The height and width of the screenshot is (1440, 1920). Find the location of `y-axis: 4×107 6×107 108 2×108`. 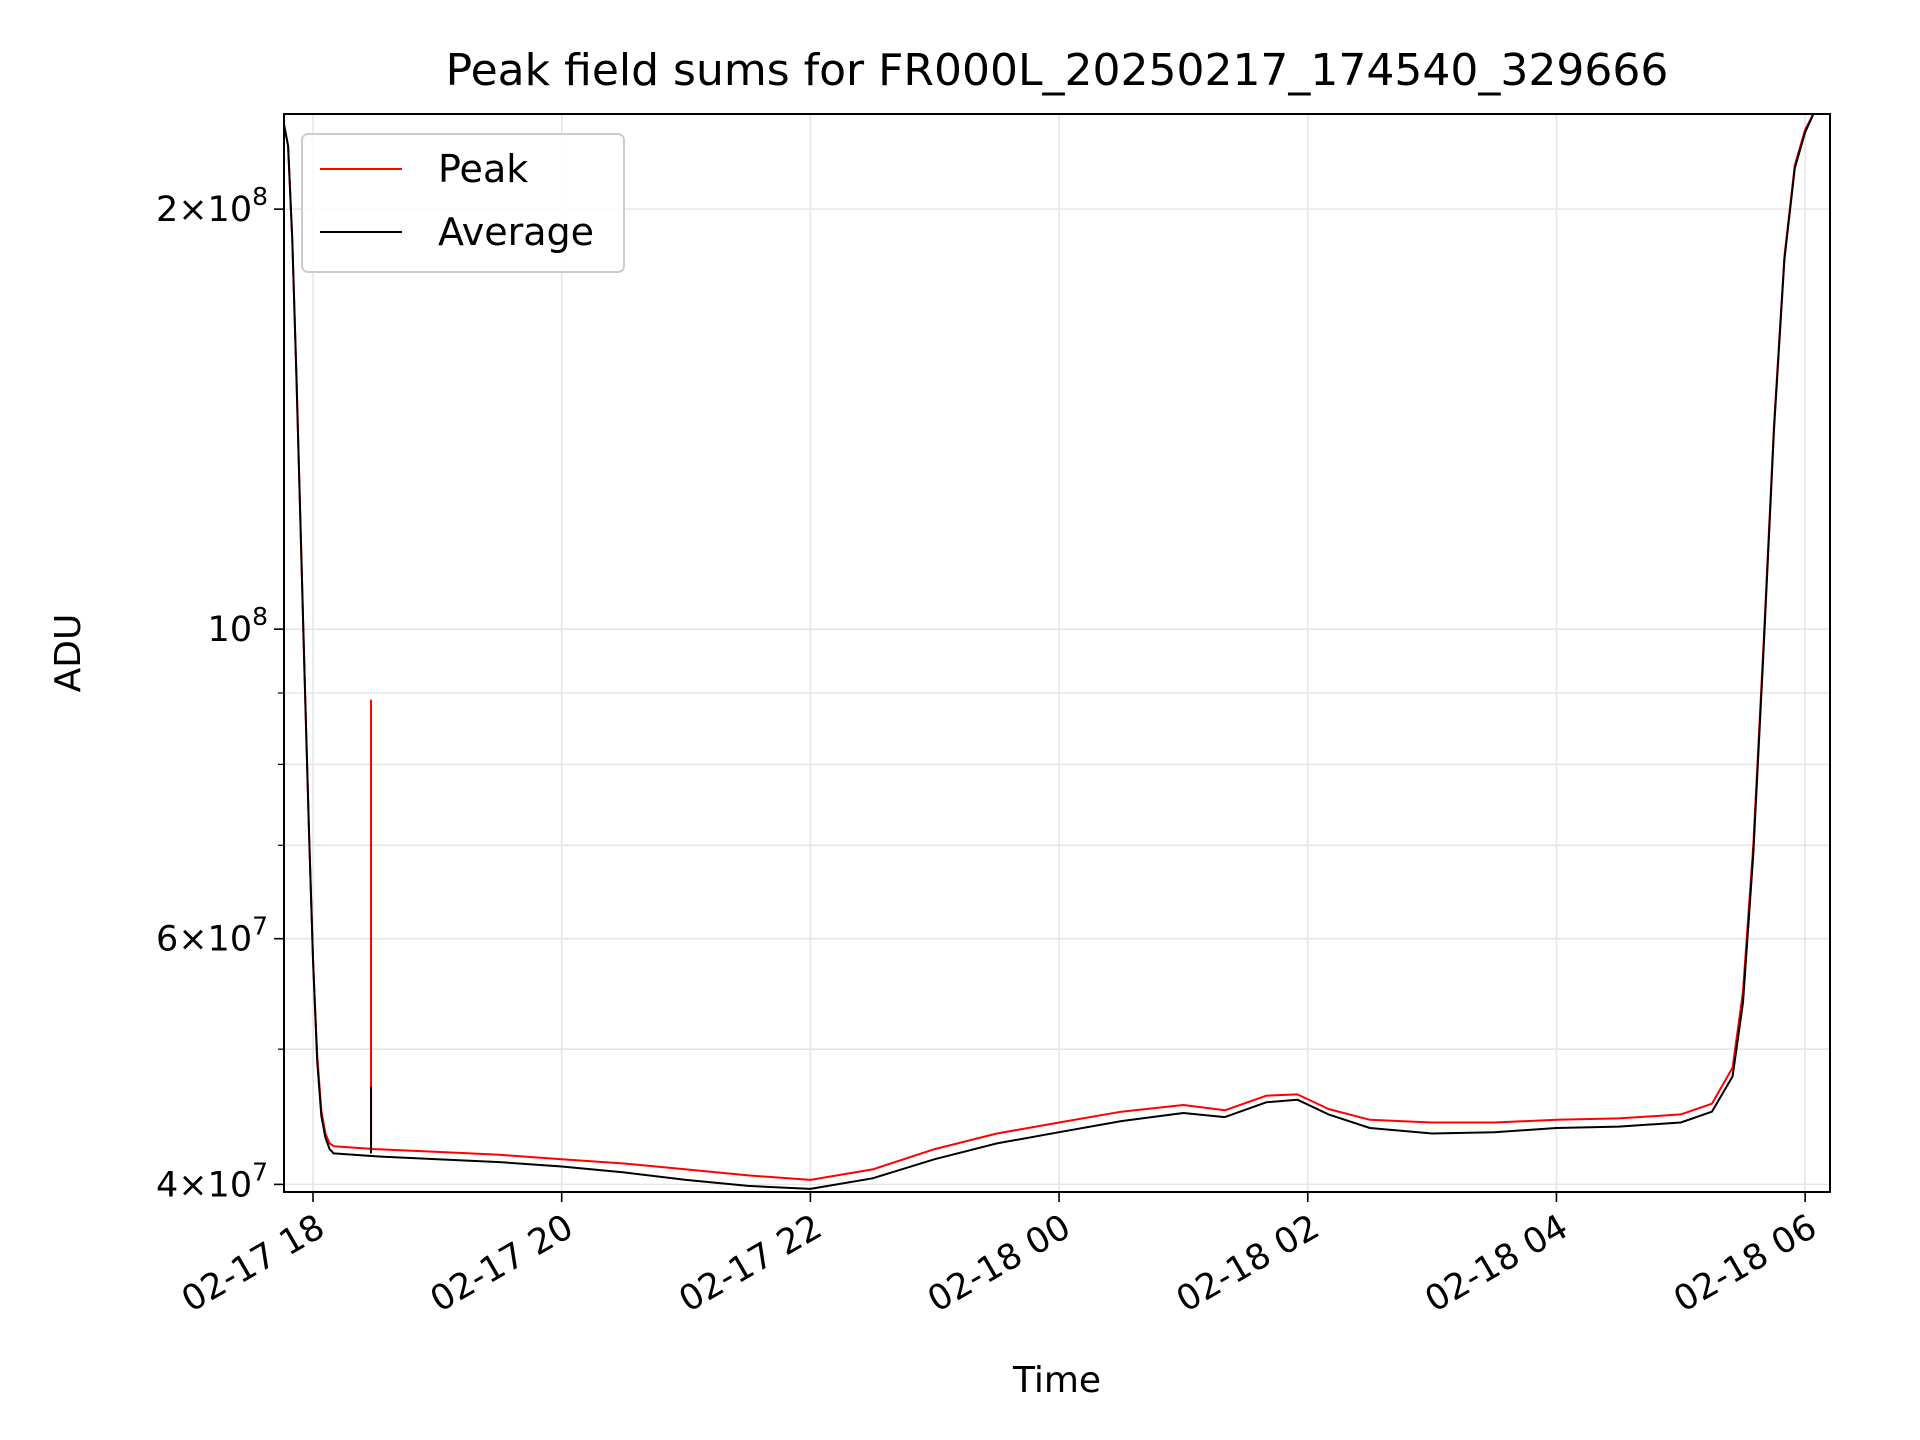

y-axis: 4×107 6×107 108 2×108 is located at coordinates (220, 693).